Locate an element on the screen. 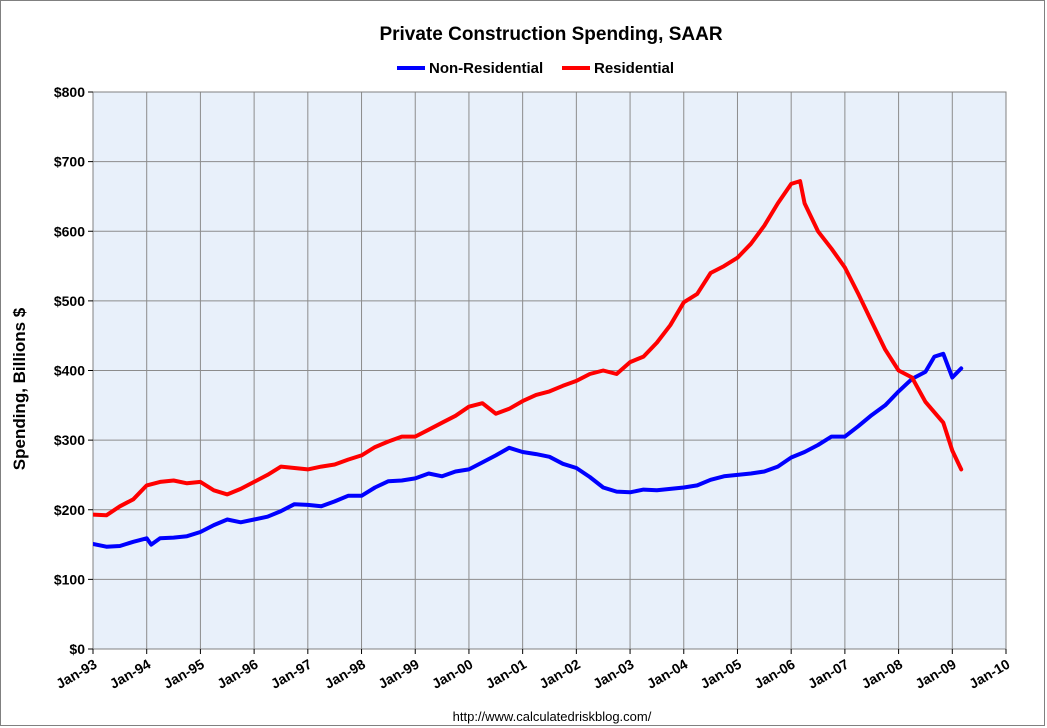 The height and width of the screenshot is (728, 1047). x-tick-label: Jan-02 is located at coordinates (559, 674).